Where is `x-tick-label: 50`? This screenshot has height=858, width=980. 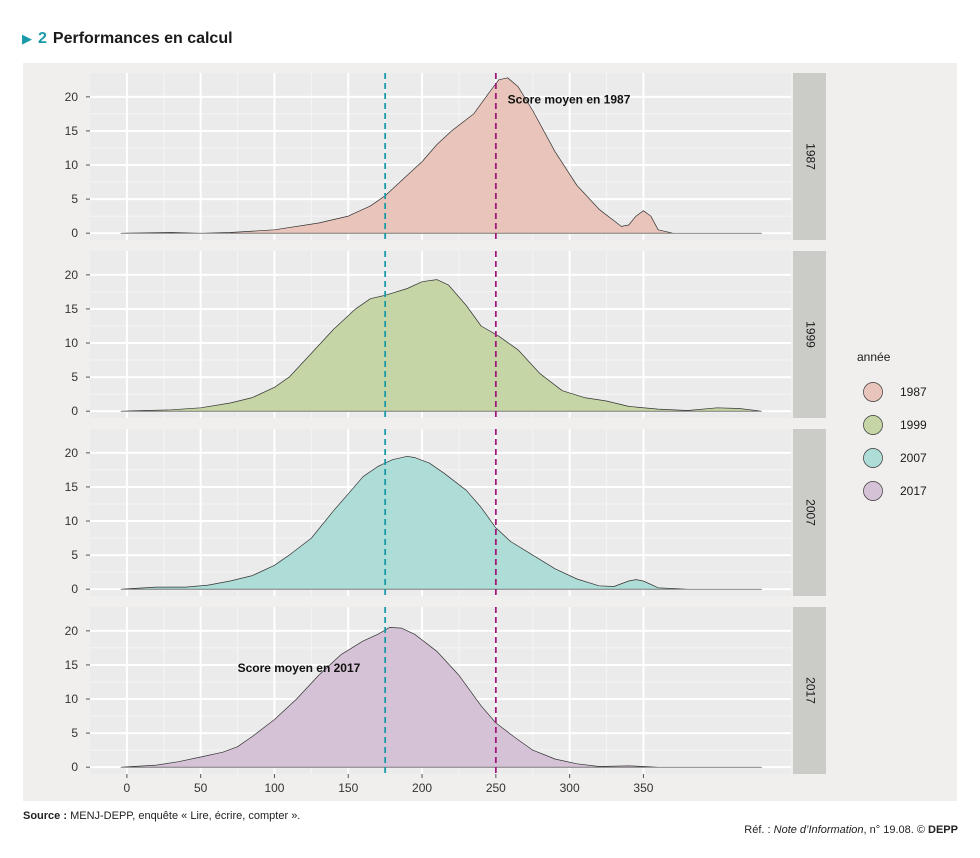 x-tick-label: 50 is located at coordinates (201, 788).